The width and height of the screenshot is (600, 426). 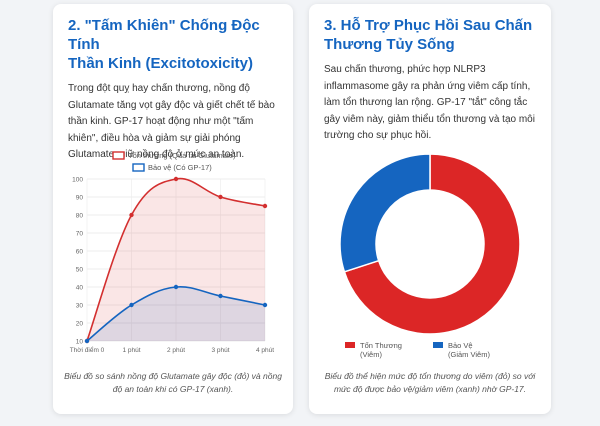 I want to click on x-tick-label: Thời điểm 0, so click(x=87, y=350).